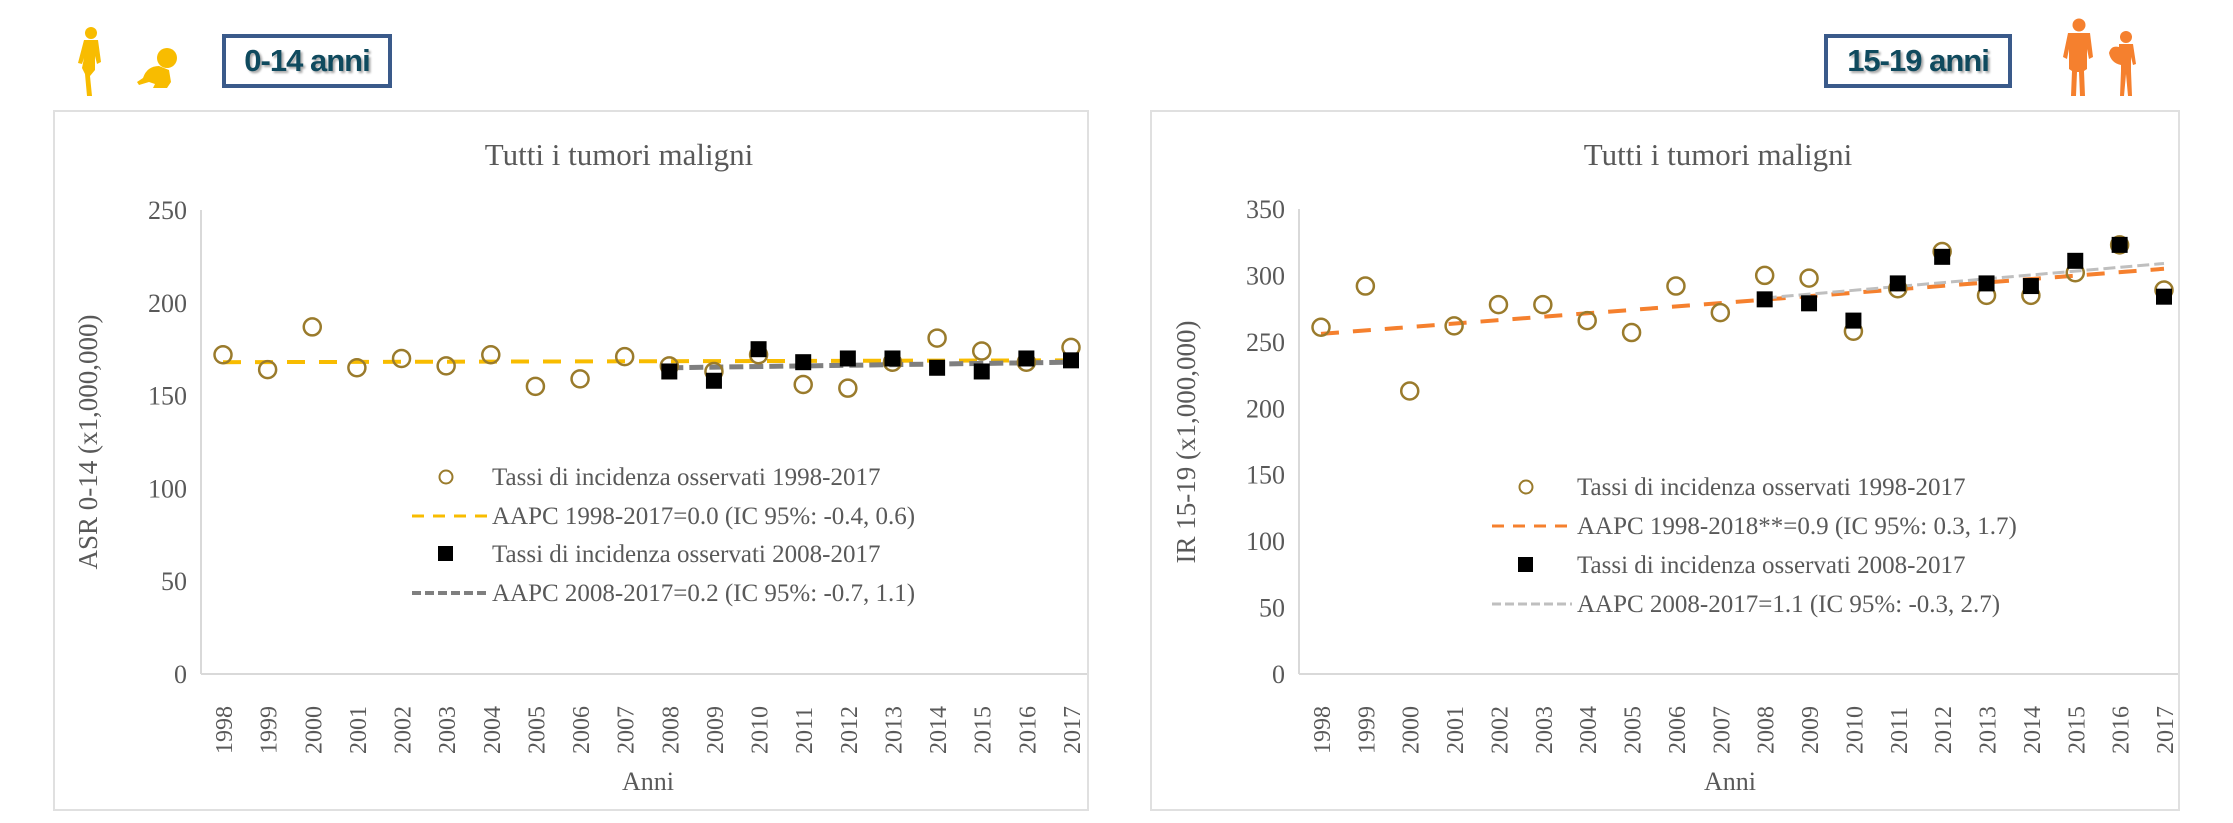  I want to click on legend-label: AAPC 1998-2017=0.0 (IC 95%: -0.4, 0.6), so click(703, 516).